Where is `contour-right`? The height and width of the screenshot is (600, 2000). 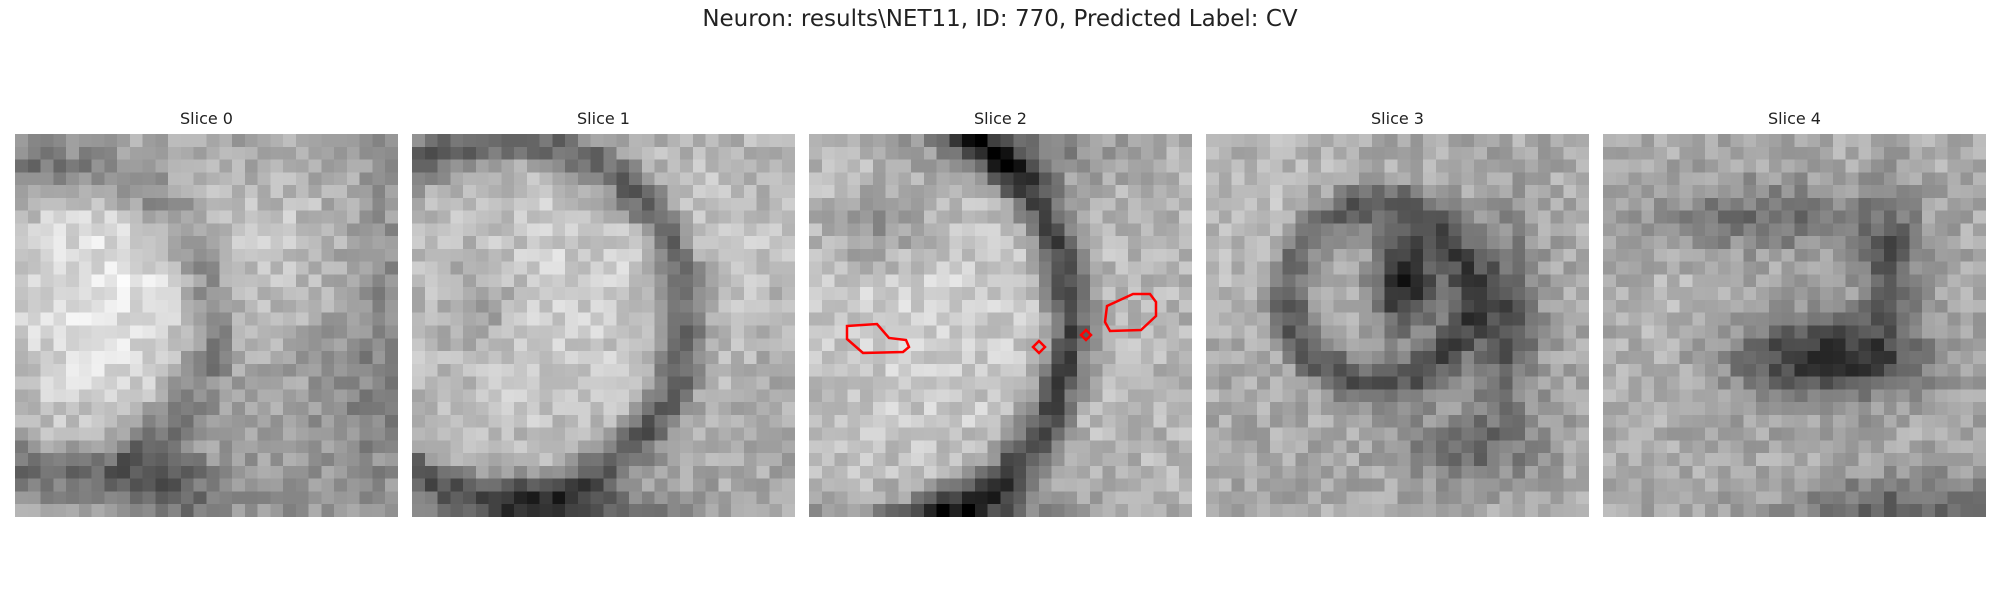
contour-right is located at coordinates (1130, 312).